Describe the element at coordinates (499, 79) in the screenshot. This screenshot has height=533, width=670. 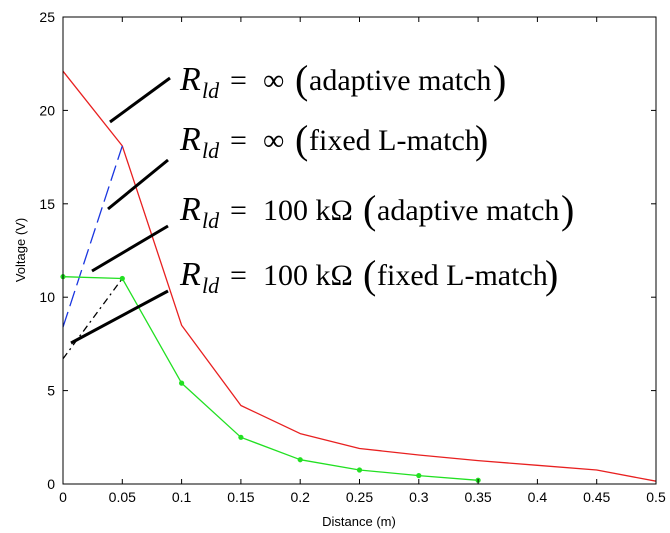
I see `annotation-1-close-paren: )` at that location.